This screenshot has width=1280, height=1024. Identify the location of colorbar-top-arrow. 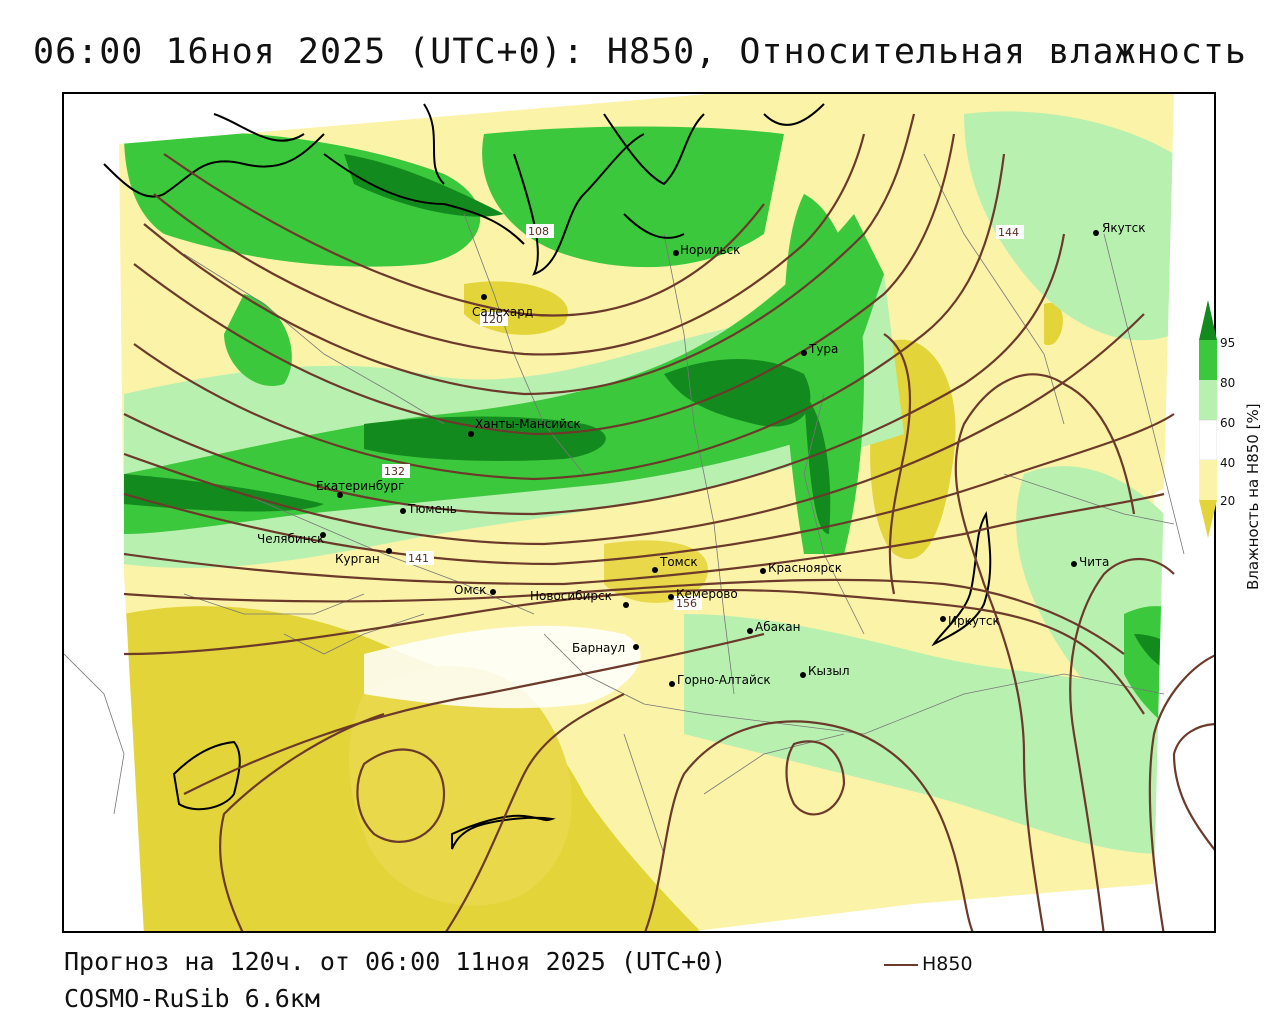
(1208, 320).